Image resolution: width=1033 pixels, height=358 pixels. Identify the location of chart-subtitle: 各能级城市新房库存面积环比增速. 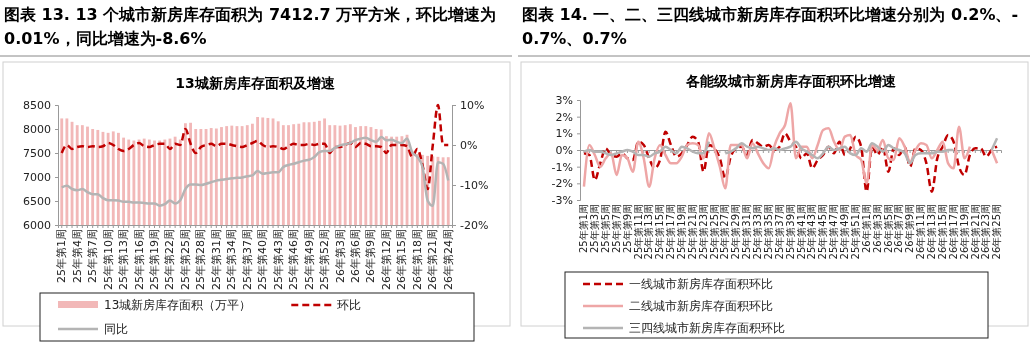
(790, 81).